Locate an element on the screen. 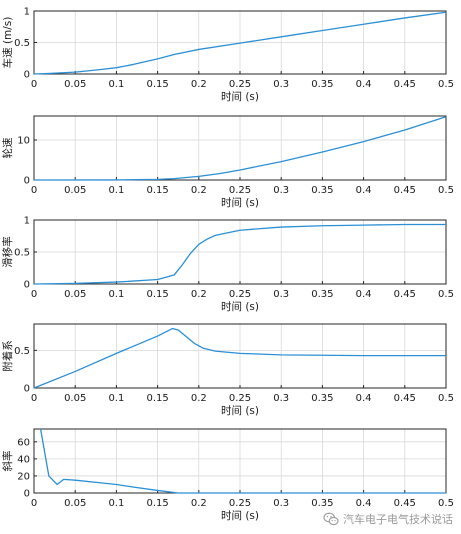  watermark: 汽车电子电气技术说话 is located at coordinates (388, 519).